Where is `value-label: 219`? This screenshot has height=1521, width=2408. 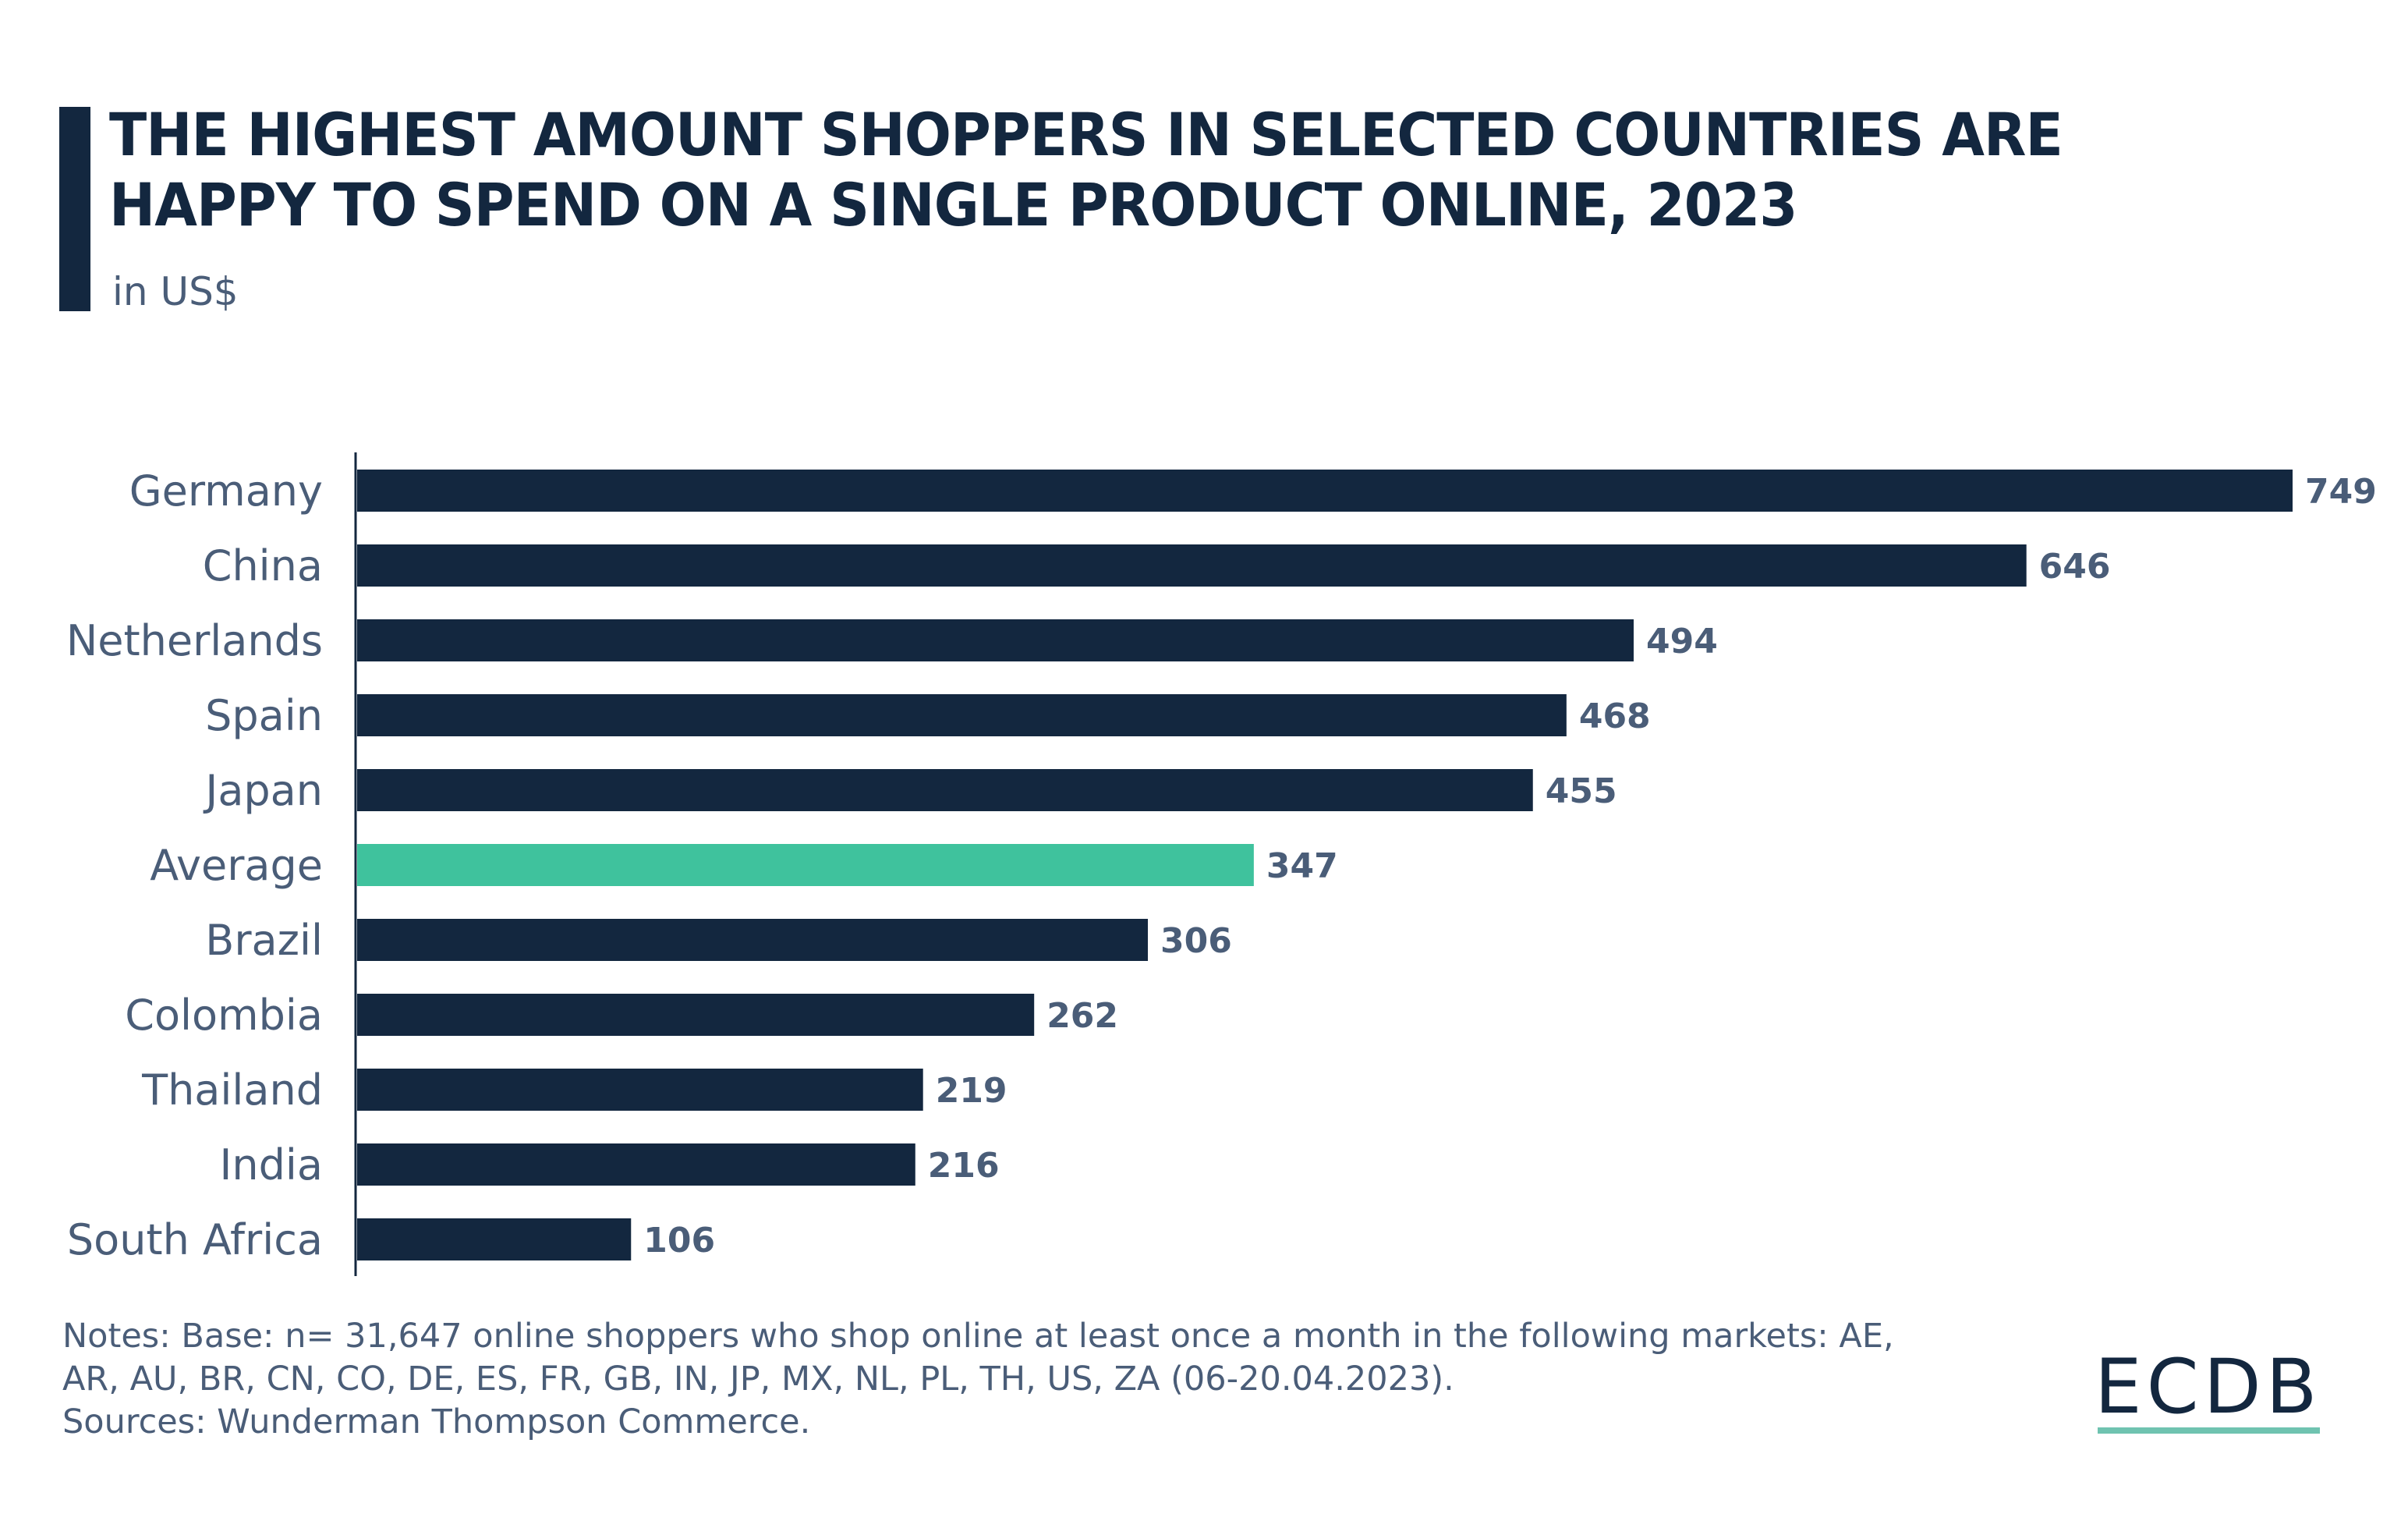
value-label: 219 is located at coordinates (971, 1091).